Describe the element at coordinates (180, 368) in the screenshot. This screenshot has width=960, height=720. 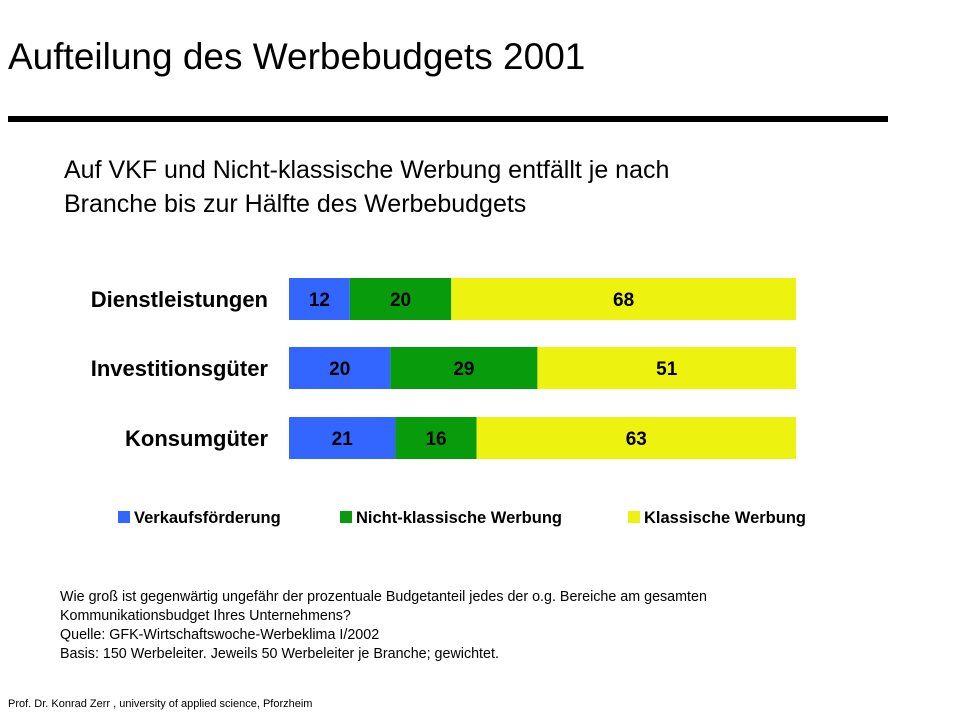
I see `category-label: Investitionsgüter` at that location.